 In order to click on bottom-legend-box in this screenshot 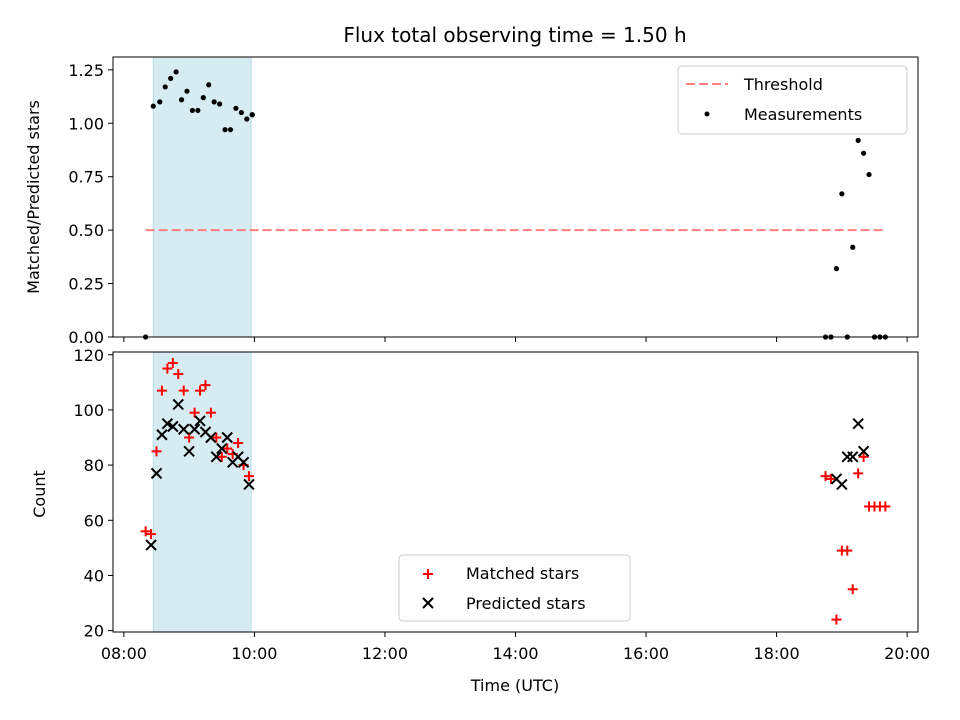, I will do `click(514, 588)`.